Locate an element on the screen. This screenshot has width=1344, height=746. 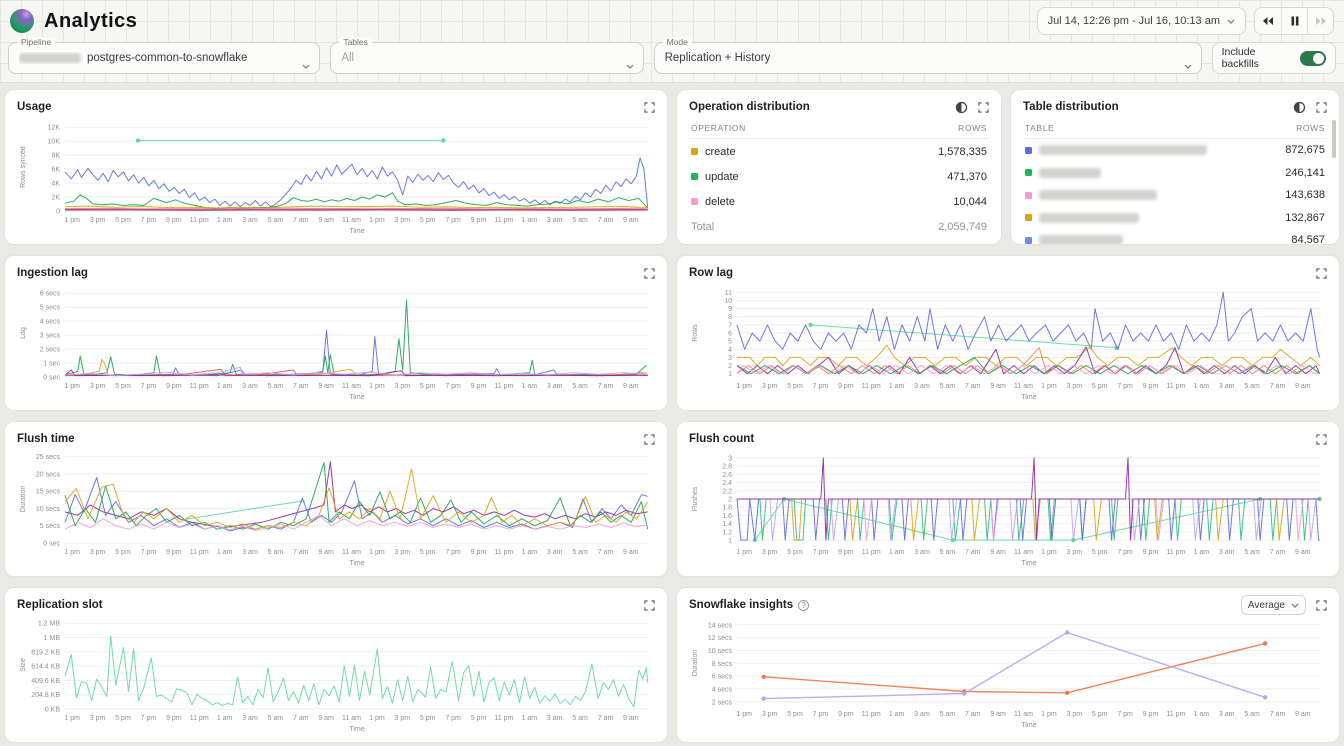
date-range-label: Jul 14, 12:26 pm - Jul 16, 10:13 am is located at coordinates (1133, 21).